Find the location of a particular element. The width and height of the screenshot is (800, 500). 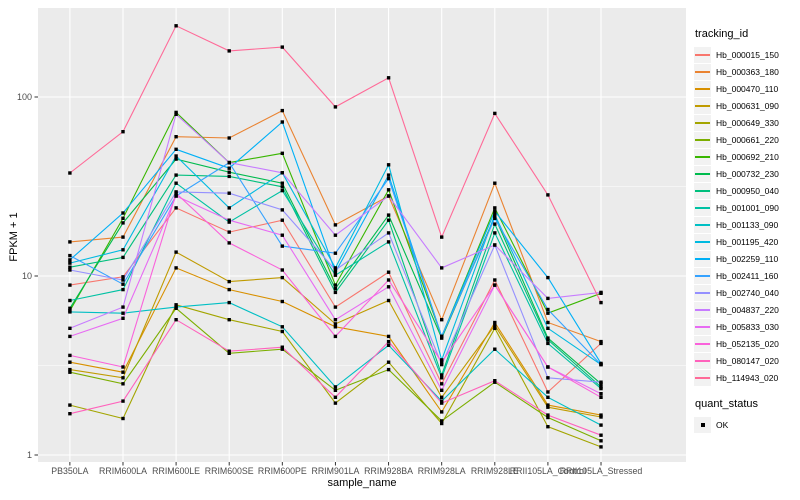

x-tick-label: RRIM600LA is located at coordinates (123, 471).